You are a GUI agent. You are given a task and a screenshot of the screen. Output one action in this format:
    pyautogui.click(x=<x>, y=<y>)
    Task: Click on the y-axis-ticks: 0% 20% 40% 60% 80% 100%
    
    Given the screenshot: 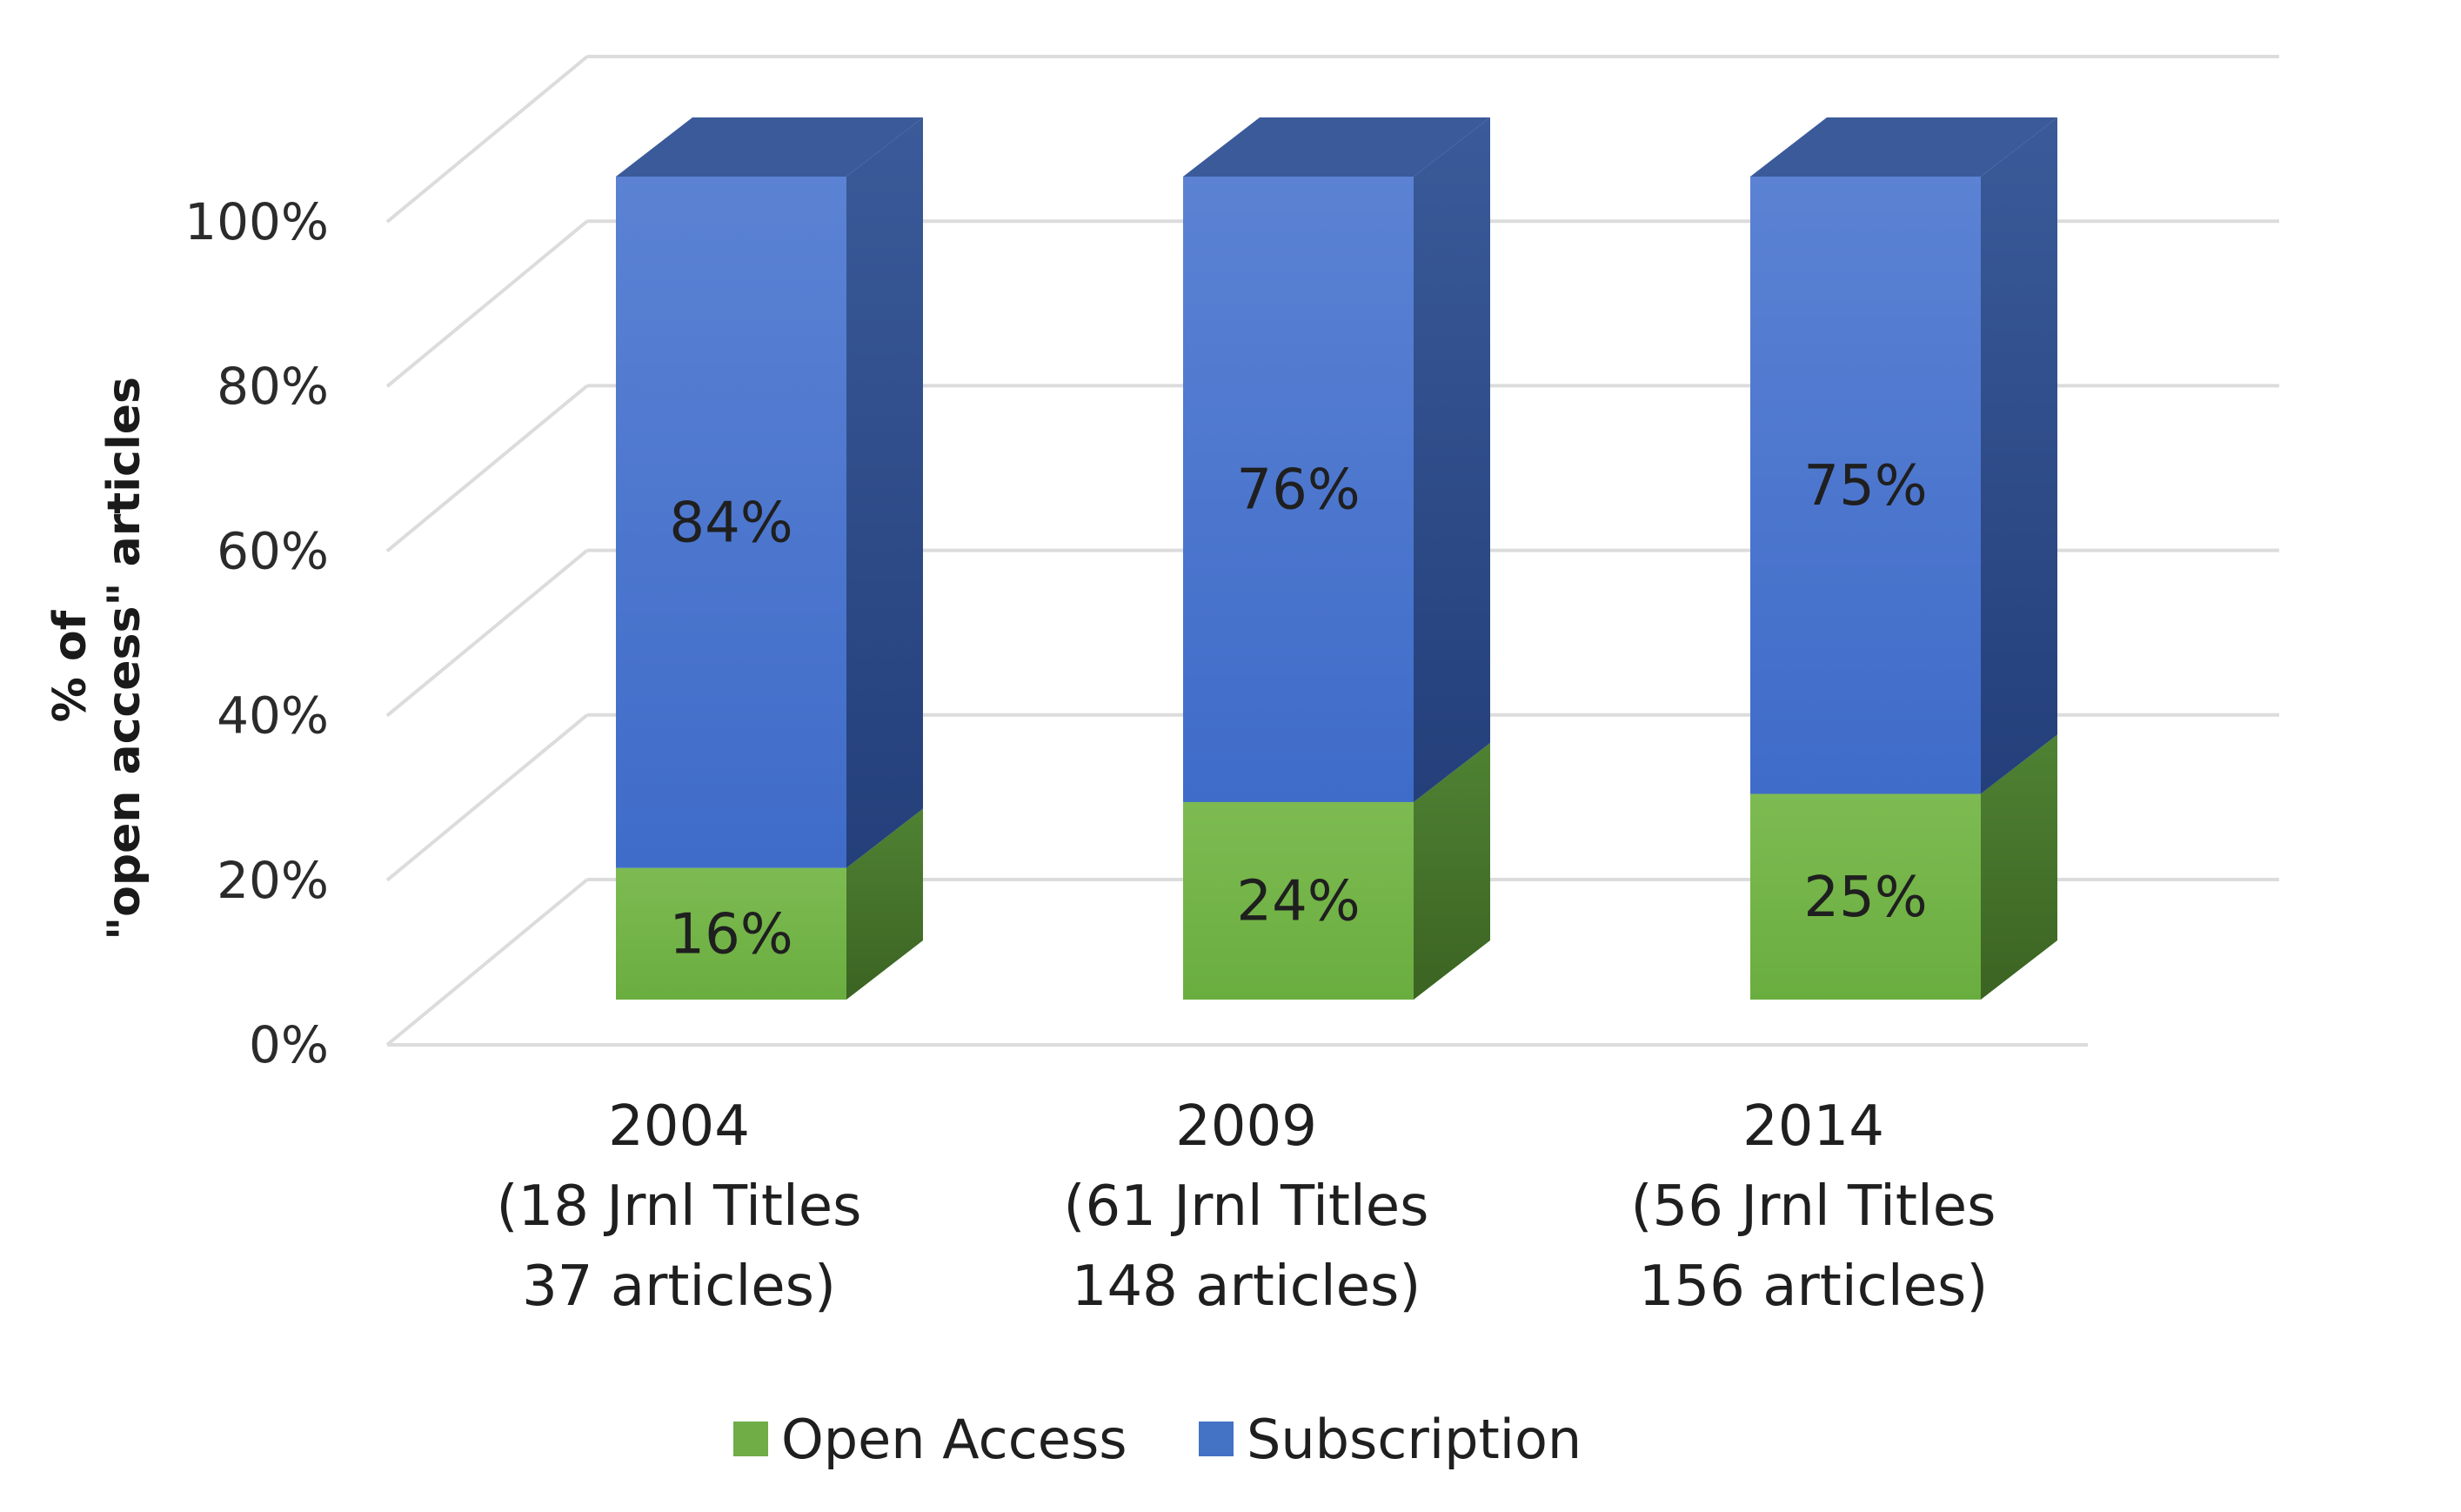 What is the action you would take?
    pyautogui.click(x=256, y=633)
    